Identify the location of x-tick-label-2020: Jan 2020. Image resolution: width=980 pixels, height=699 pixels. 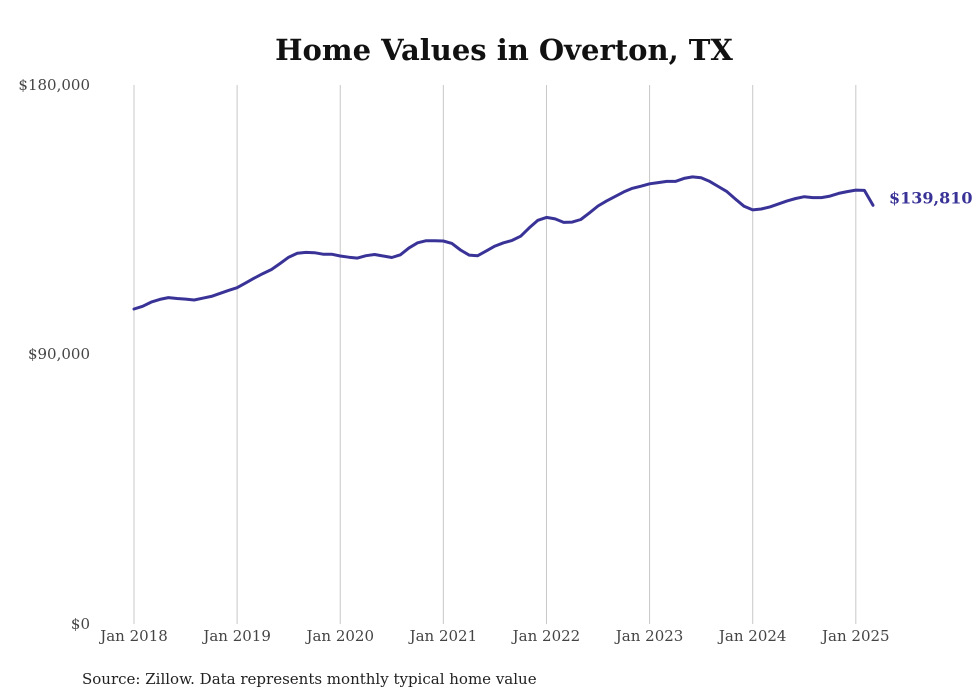
(339, 636).